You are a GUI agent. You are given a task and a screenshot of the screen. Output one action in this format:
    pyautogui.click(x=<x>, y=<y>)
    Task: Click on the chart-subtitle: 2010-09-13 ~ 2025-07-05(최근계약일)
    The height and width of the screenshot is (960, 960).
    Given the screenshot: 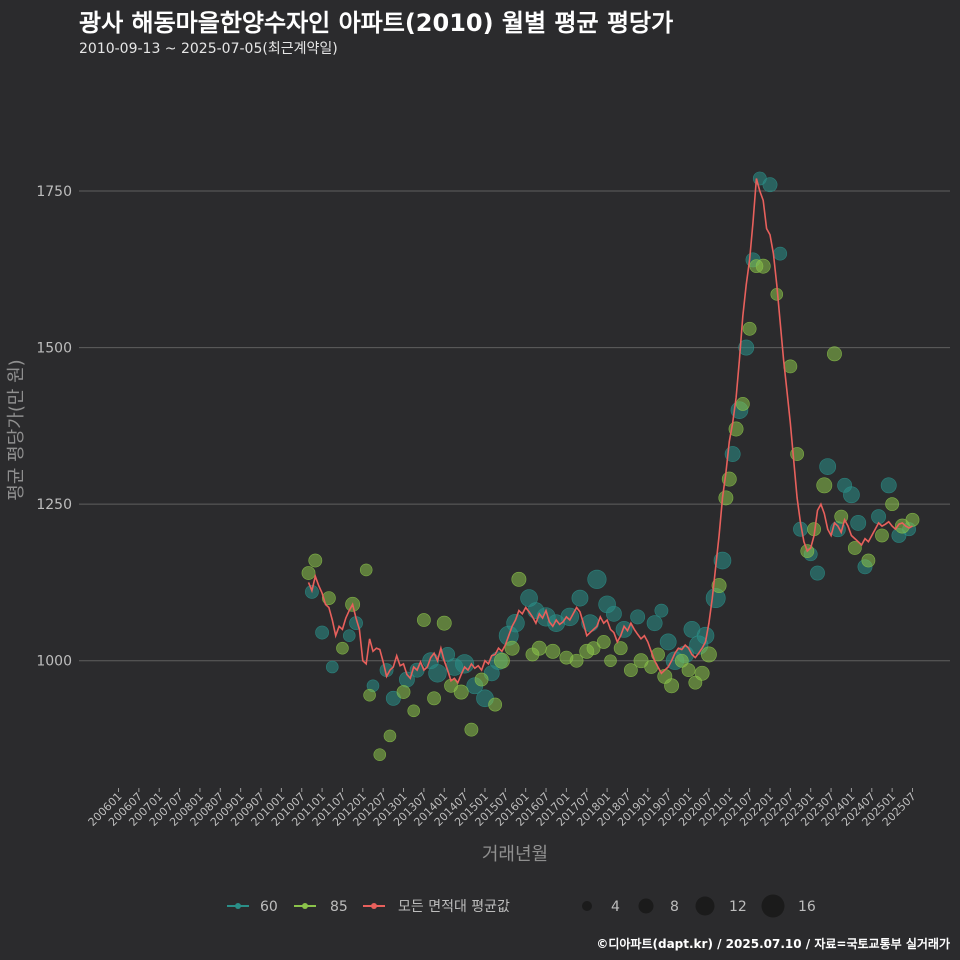 What is the action you would take?
    pyautogui.click(x=208, y=49)
    